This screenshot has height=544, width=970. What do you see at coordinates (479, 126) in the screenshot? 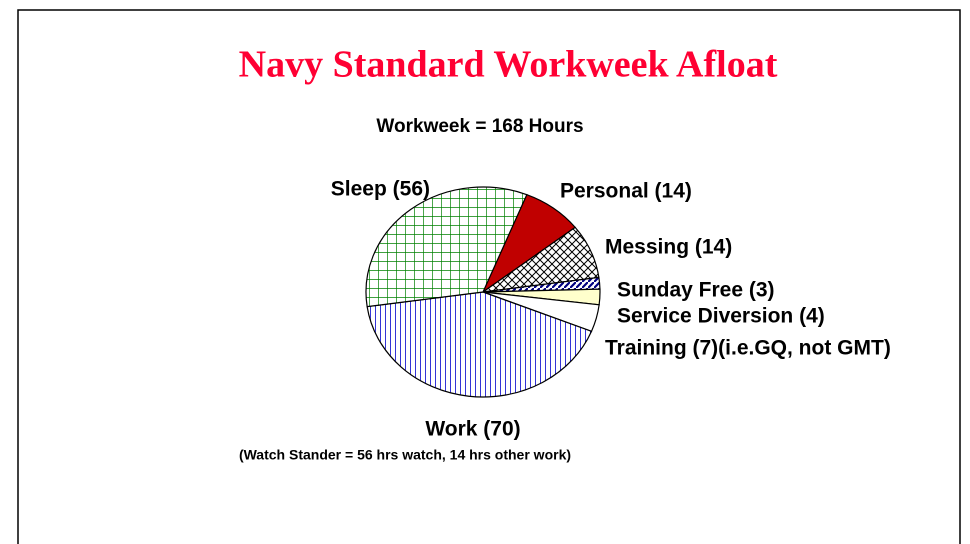
I see `subtitle: Workweek = 168 Hours` at bounding box center [479, 126].